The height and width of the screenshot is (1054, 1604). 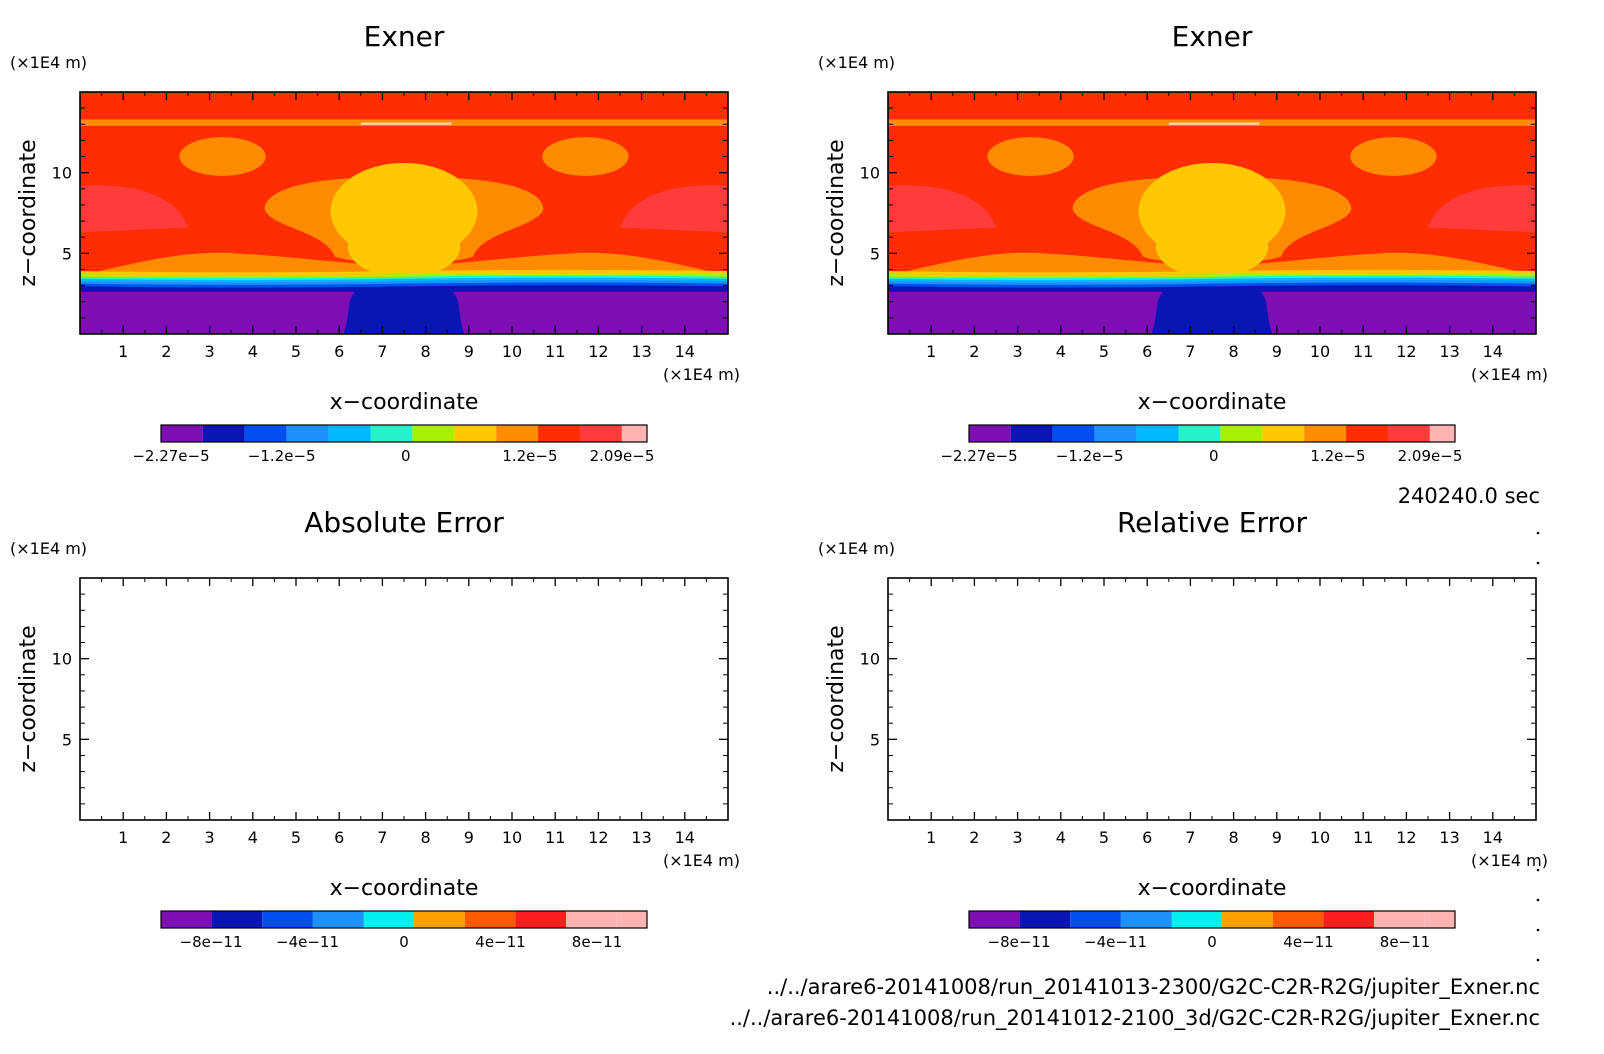 I want to click on x-unit-label: (×1E4 m), so click(x=701, y=374).